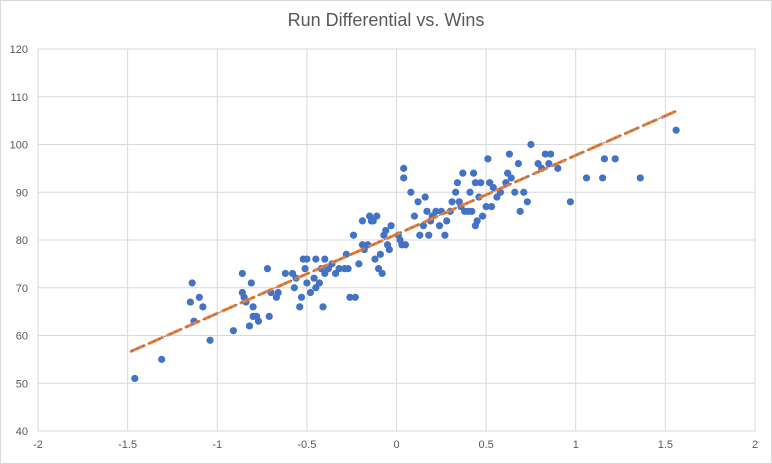  Describe the element at coordinates (485, 445) in the screenshot. I see `x-tick-label: 0.5` at that location.